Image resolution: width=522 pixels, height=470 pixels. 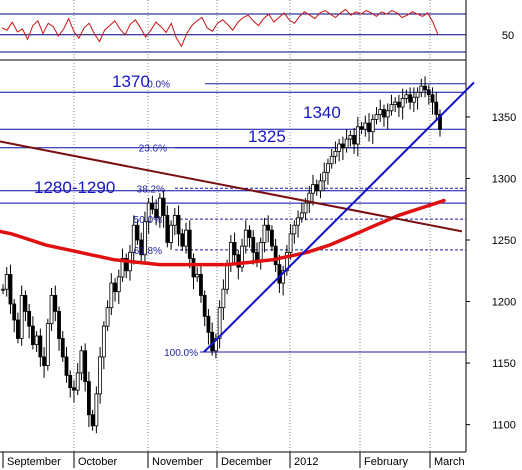 I want to click on x-tick-label: September, so click(x=34, y=462).